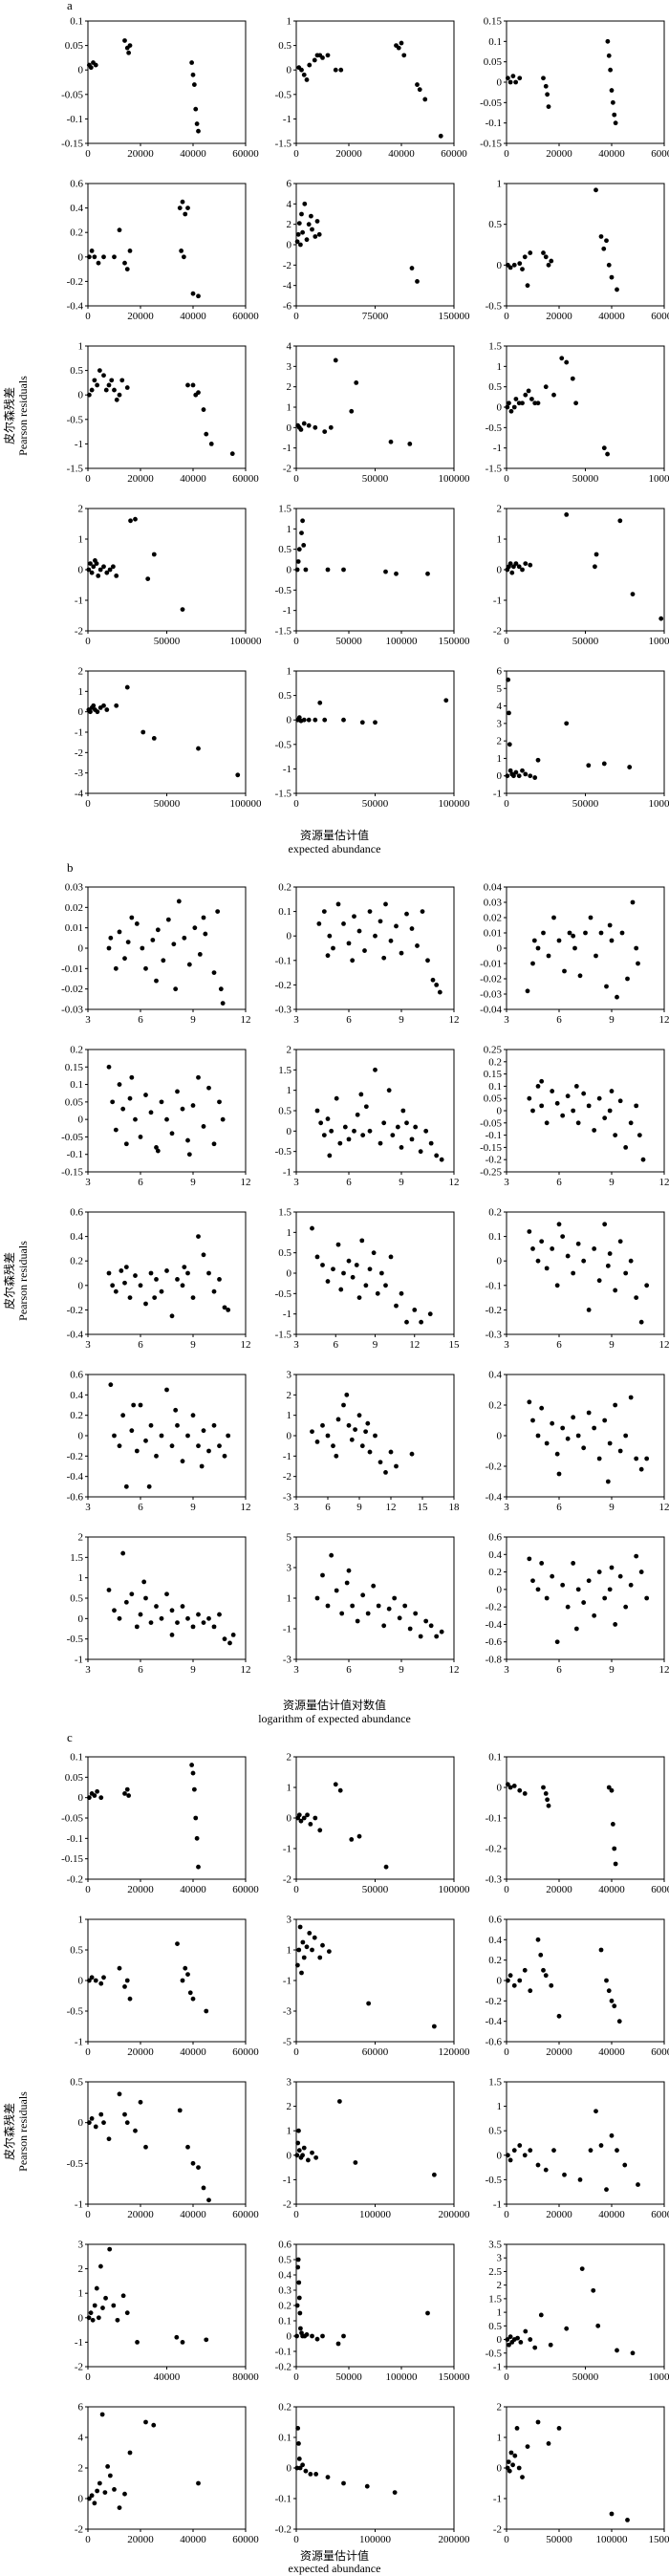 This screenshot has width=669, height=2576. I want to click on y-tick-label: 6, so click(500, 672).